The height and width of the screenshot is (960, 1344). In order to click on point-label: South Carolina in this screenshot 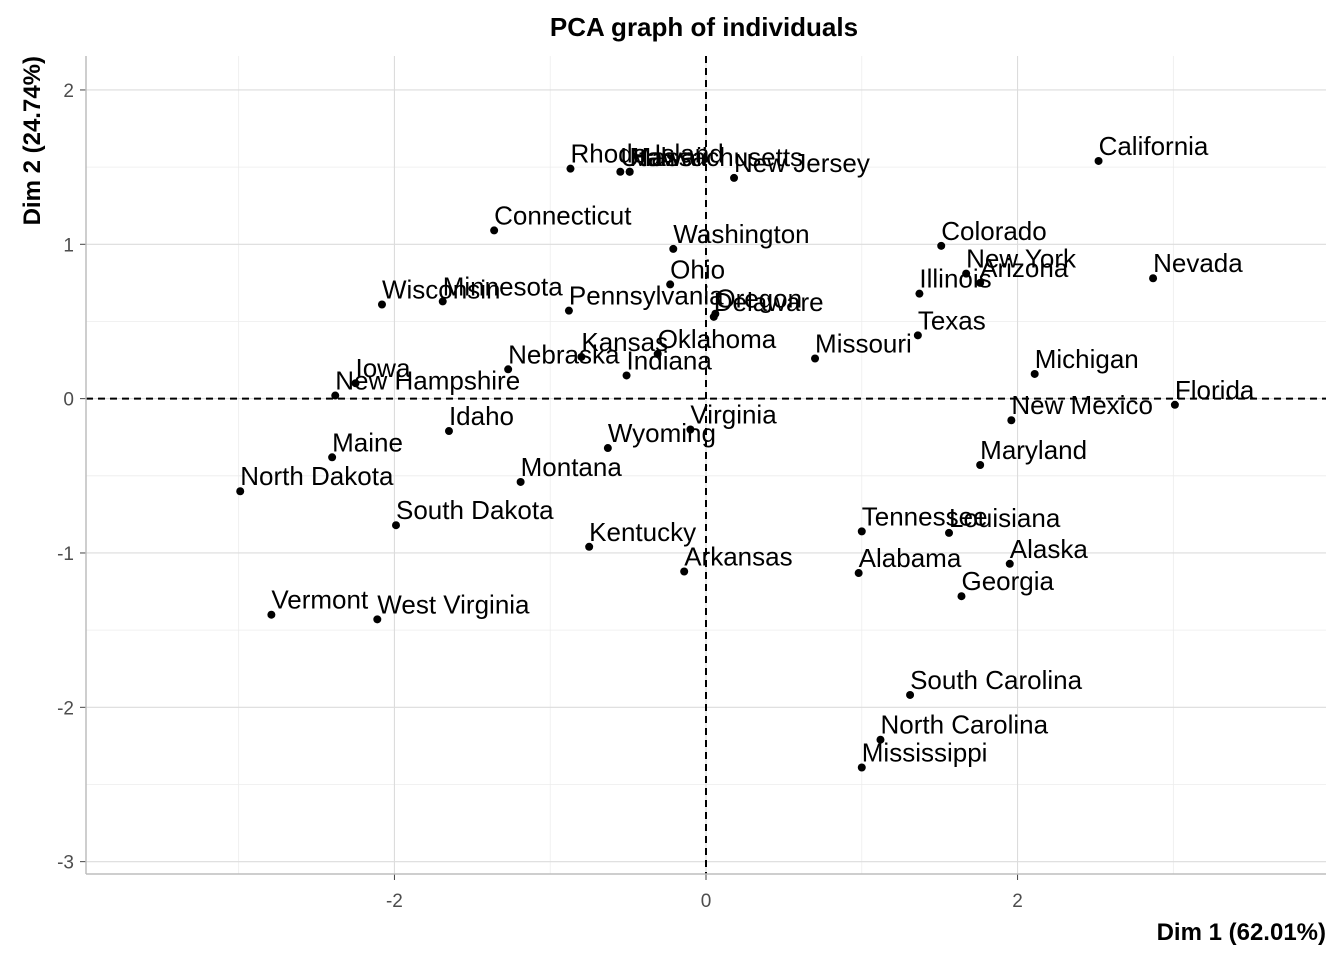, I will do `click(996, 680)`.